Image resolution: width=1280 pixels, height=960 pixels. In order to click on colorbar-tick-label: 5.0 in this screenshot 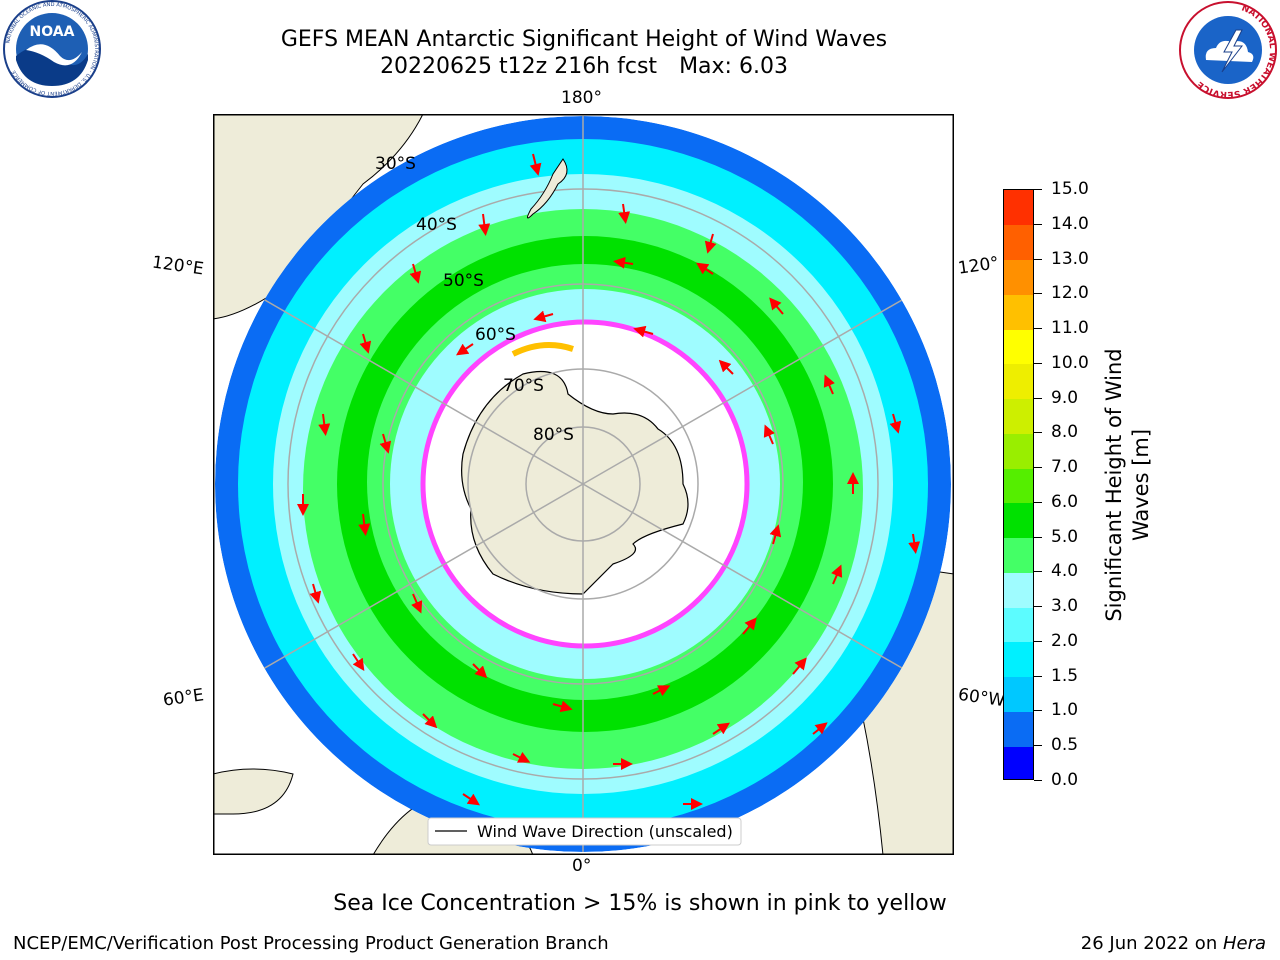, I will do `click(1065, 536)`.